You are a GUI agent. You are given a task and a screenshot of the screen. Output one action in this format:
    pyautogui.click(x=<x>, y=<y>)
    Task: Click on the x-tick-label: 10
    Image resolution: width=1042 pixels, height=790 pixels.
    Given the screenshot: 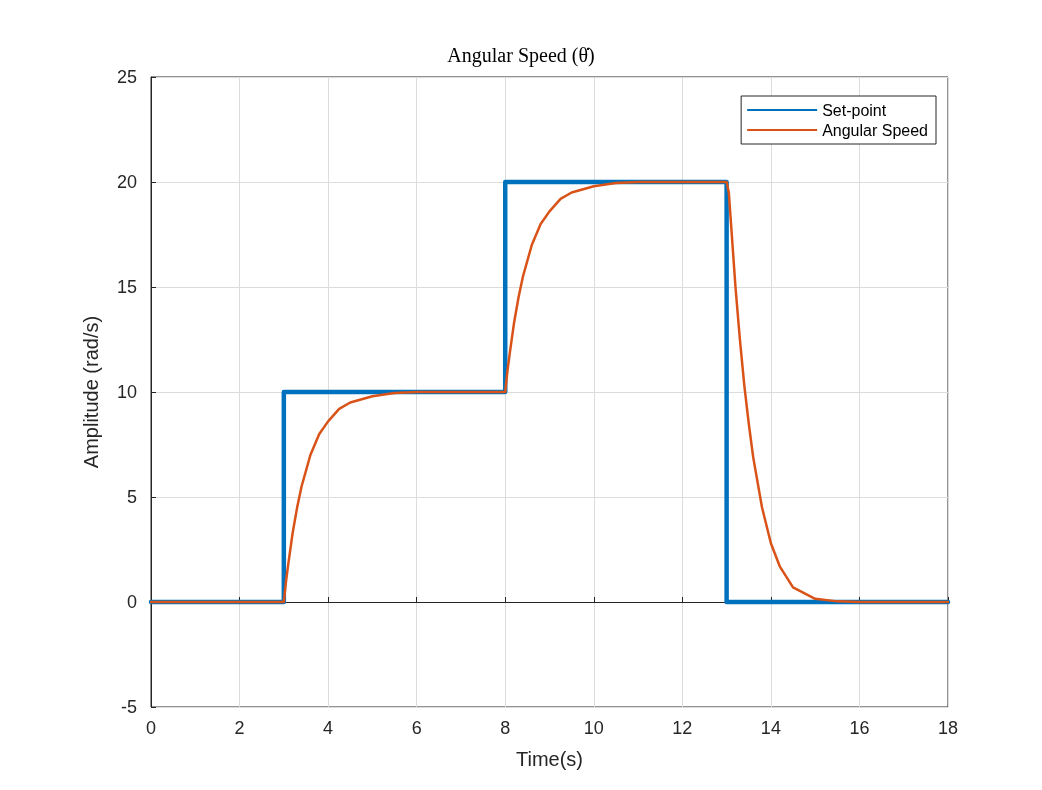 What is the action you would take?
    pyautogui.click(x=593, y=728)
    